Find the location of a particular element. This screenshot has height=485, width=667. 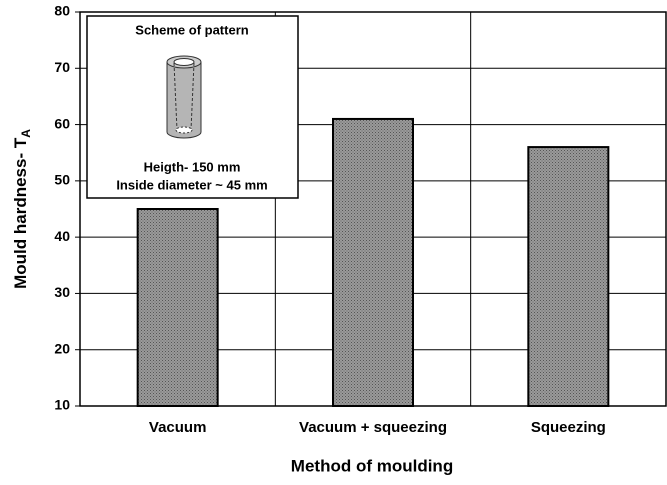

x-tick-label: Squeezing is located at coordinates (568, 427).